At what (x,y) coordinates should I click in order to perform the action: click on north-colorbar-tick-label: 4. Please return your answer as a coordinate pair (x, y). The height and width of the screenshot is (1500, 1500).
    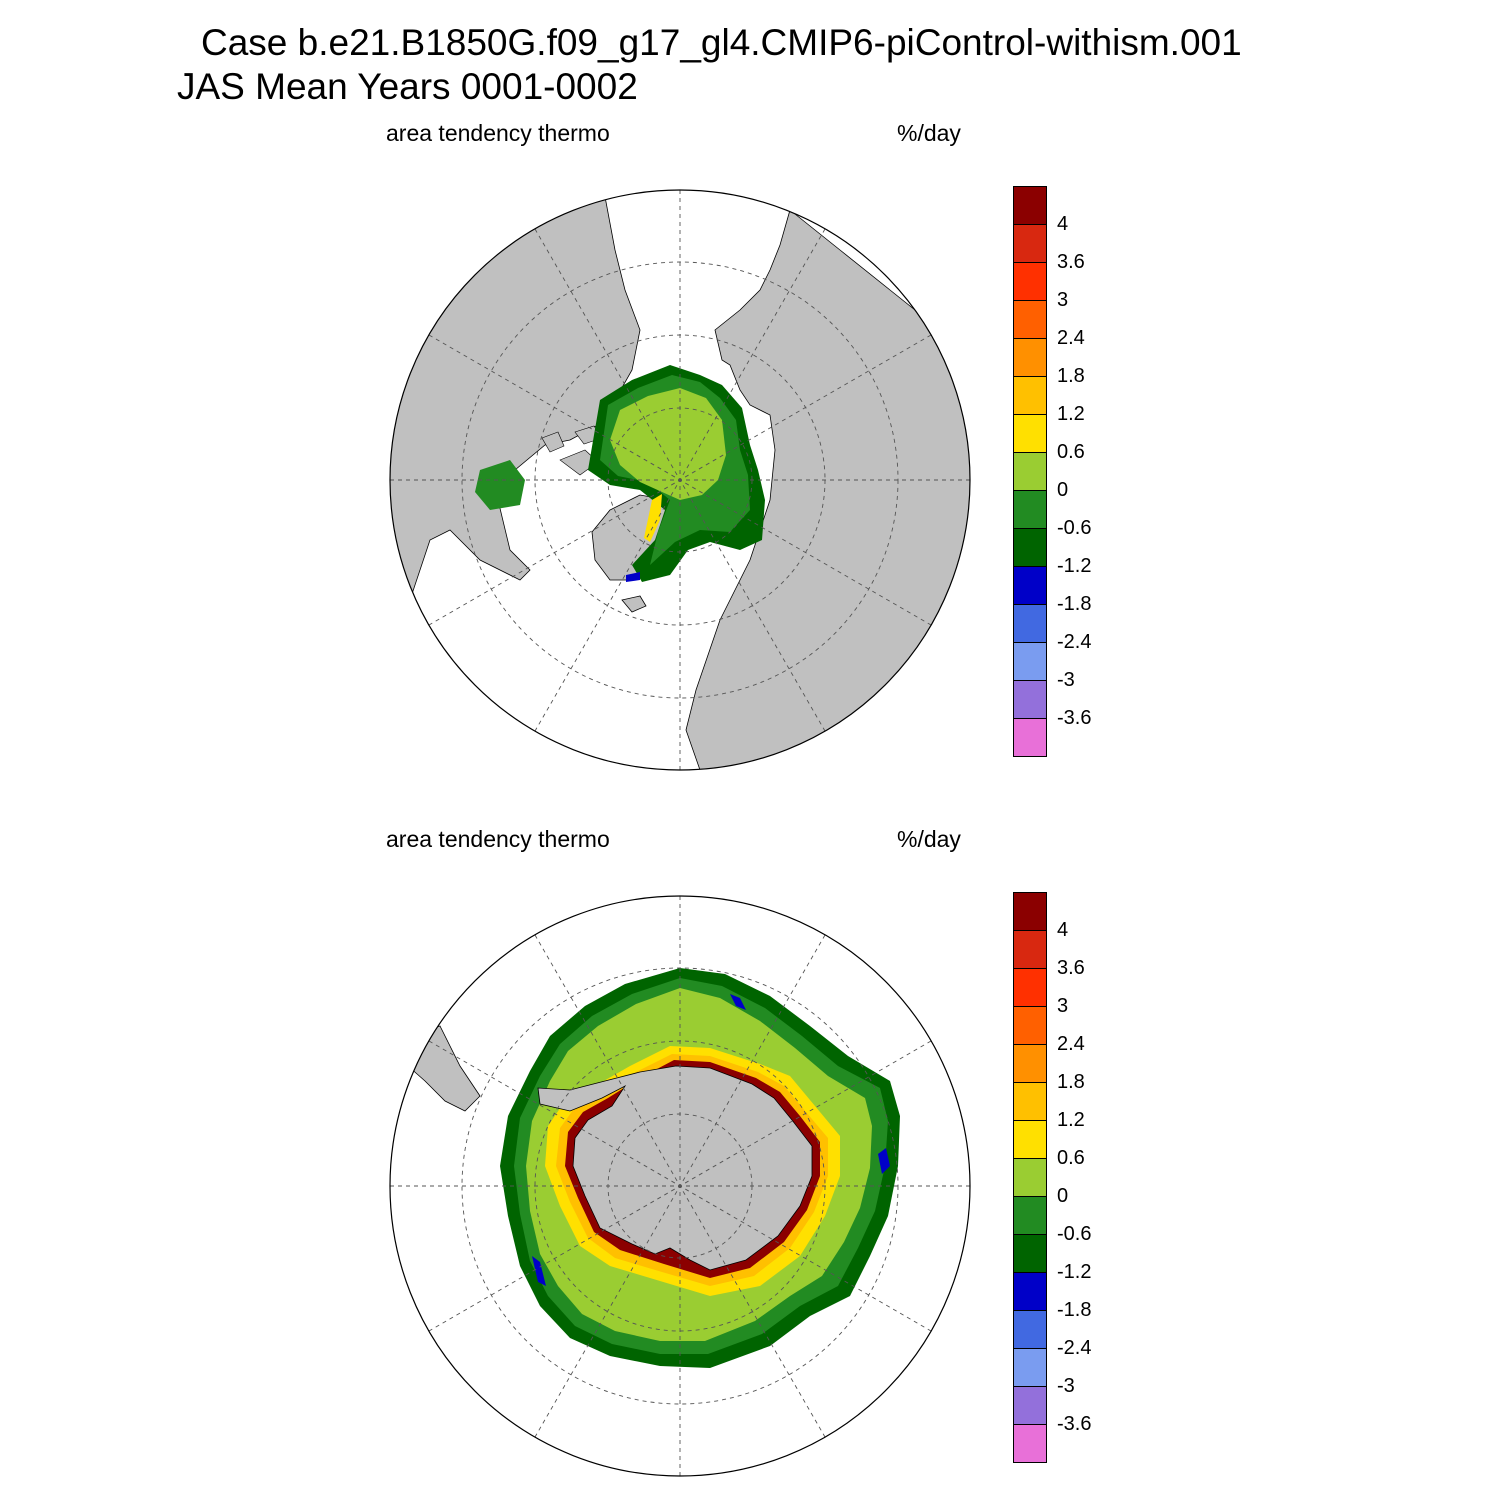
    Looking at the image, I should click on (1063, 224).